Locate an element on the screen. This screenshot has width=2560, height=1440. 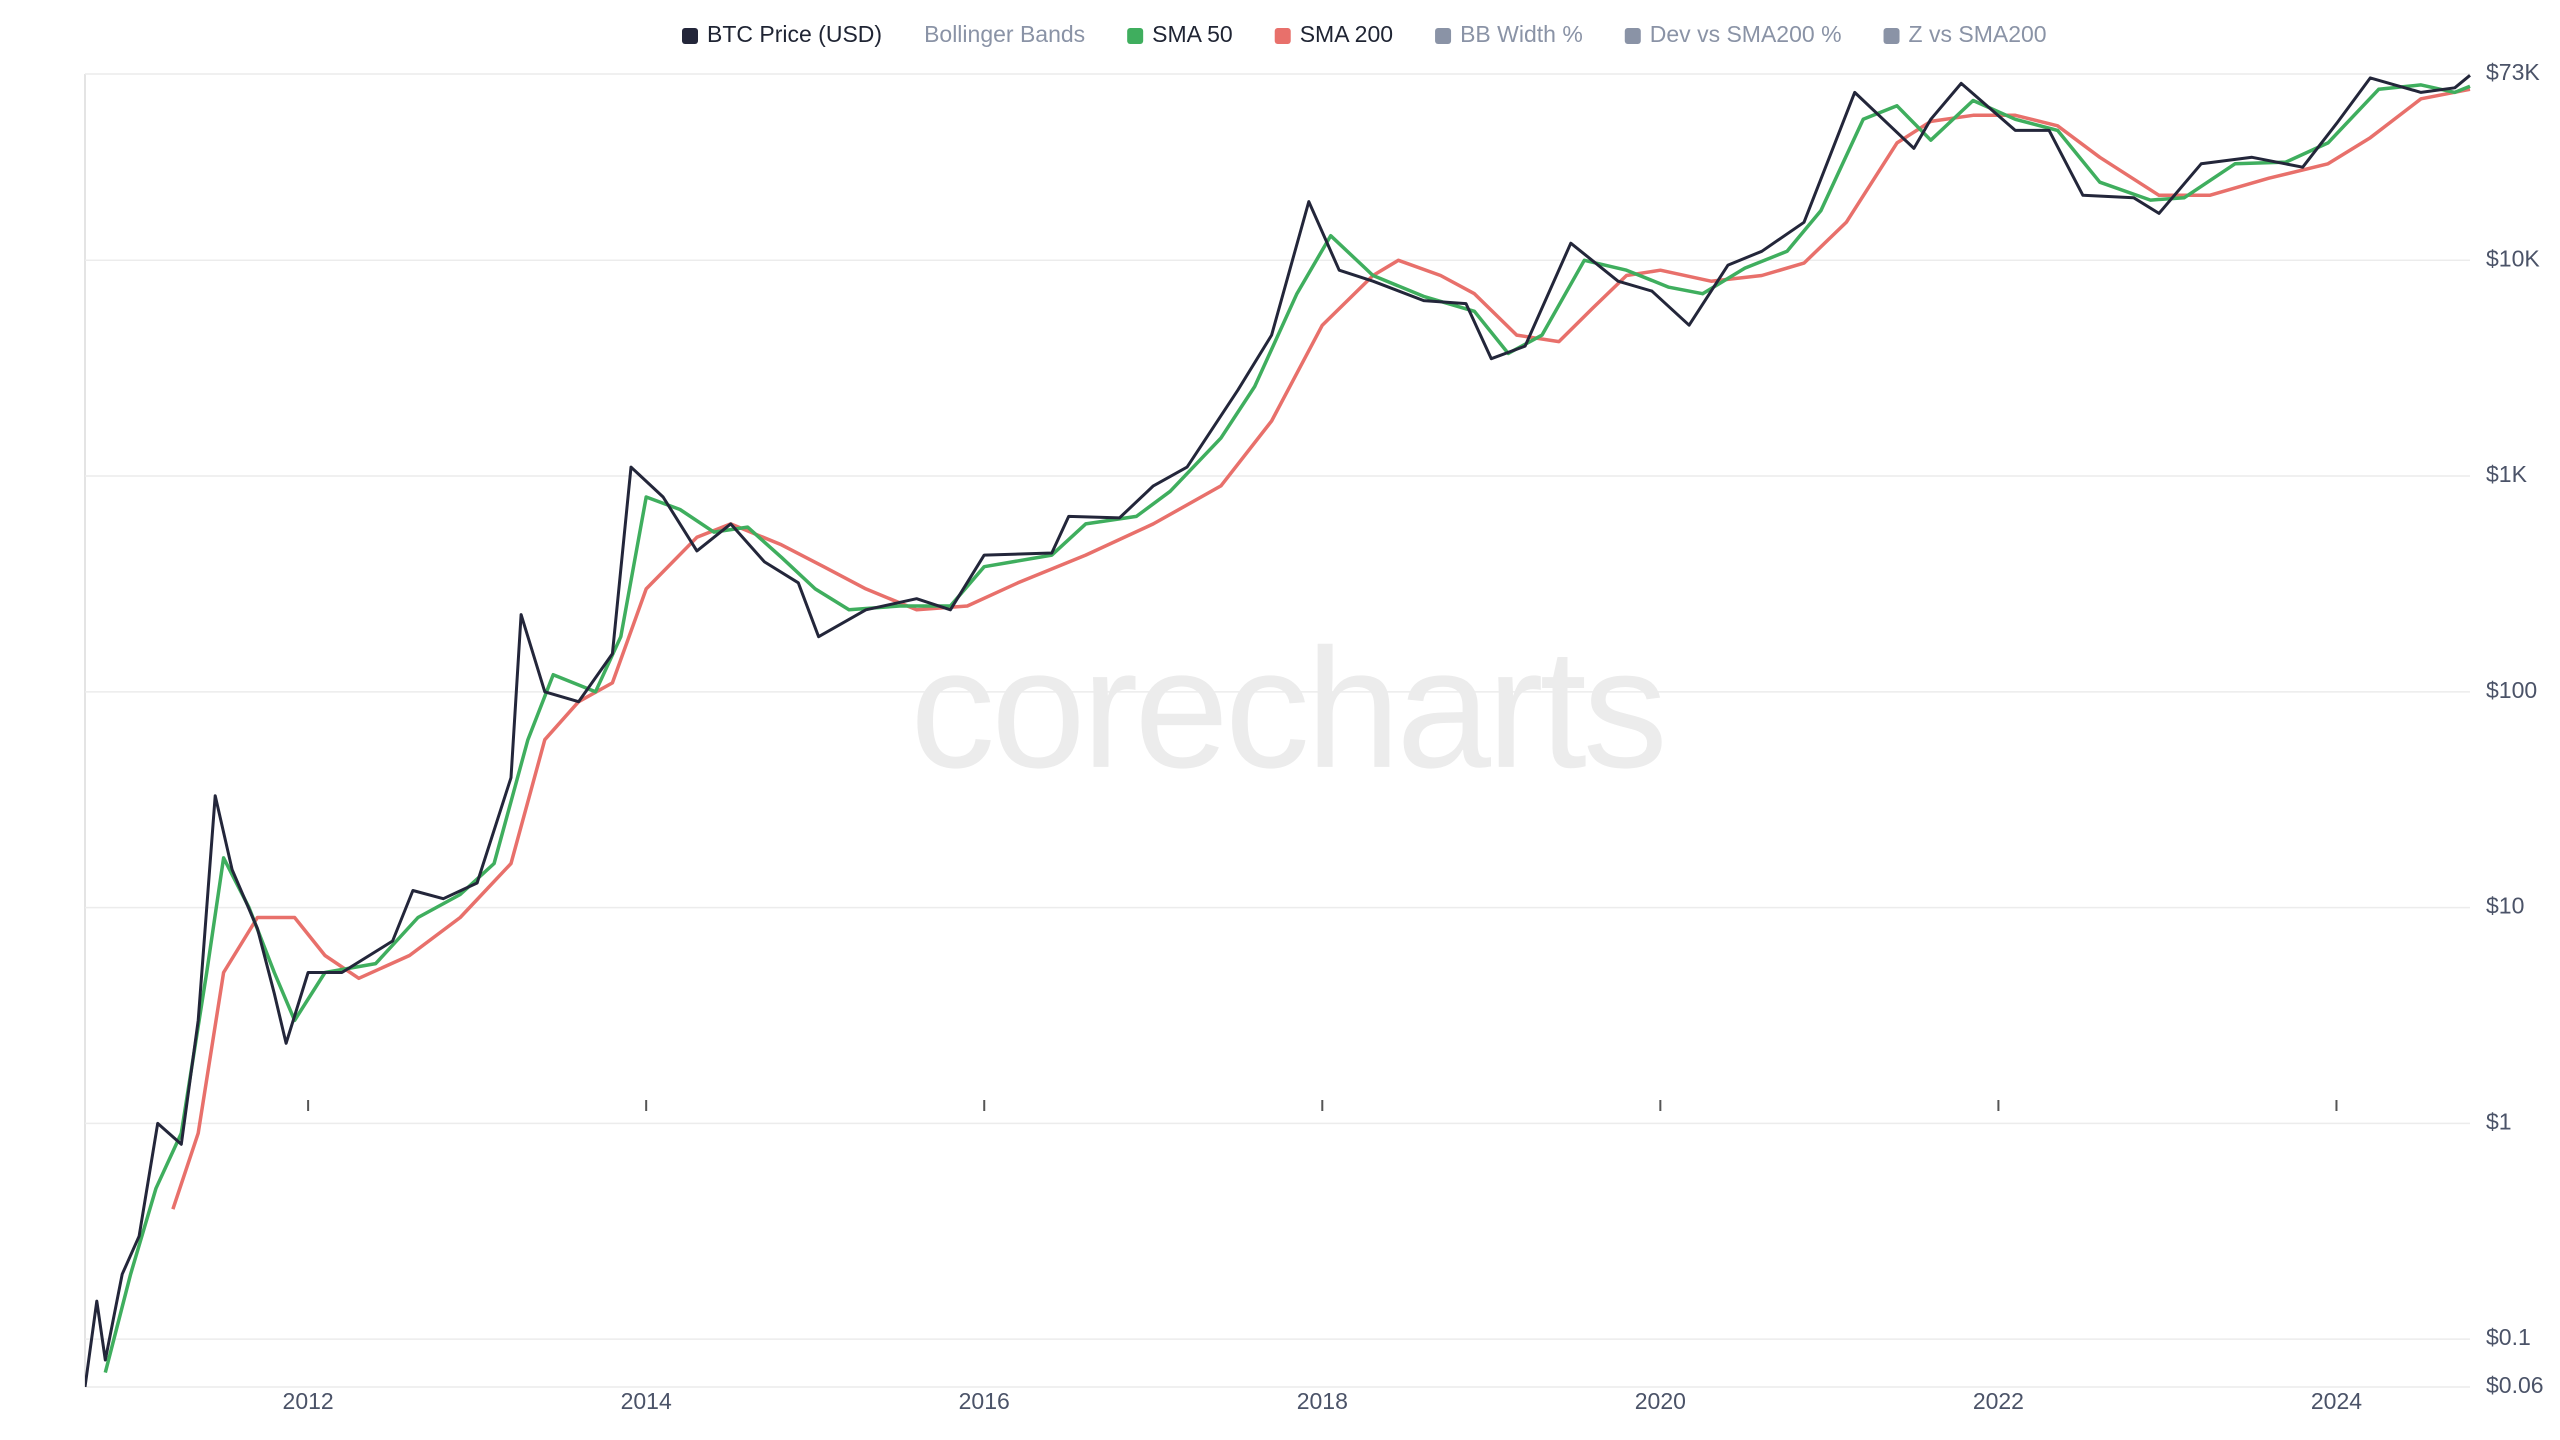
x-tick-label: 2012 is located at coordinates (308, 1401).